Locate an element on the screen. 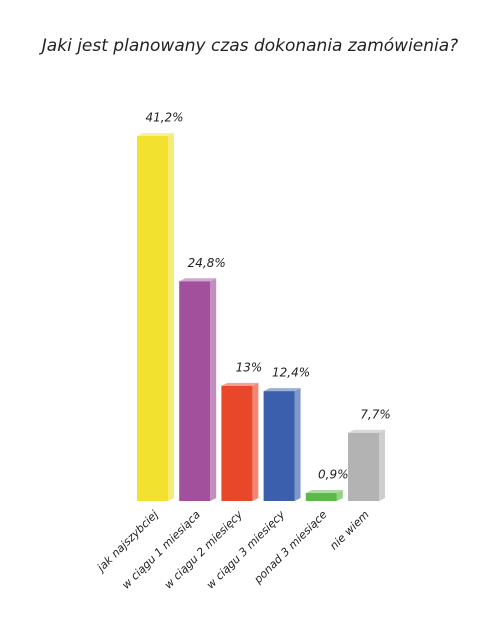 This screenshot has height=637, width=500. value-label: 41,2% is located at coordinates (164, 117).